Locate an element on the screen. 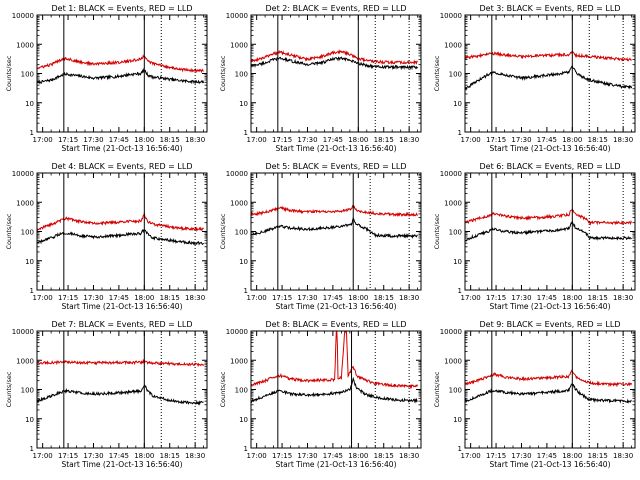  panel-title: Det 3: BLACK = Events, RED = LLD is located at coordinates (550, 8).